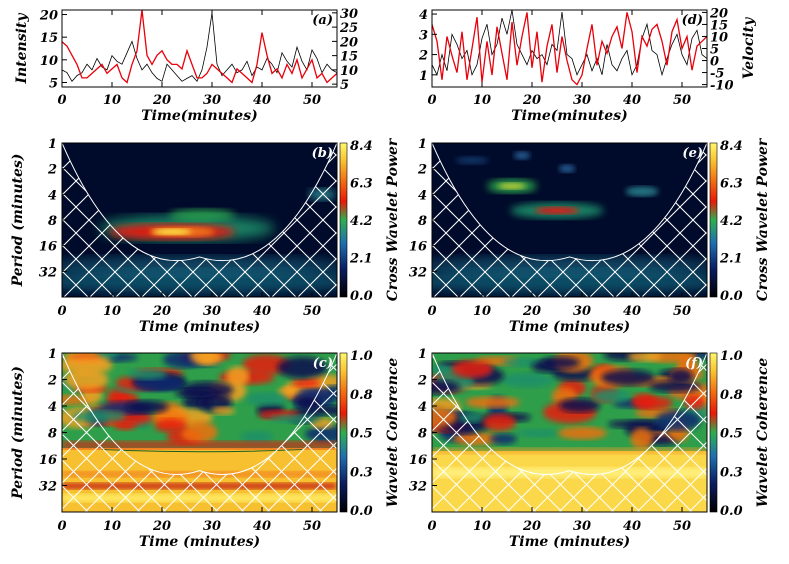  I want to click on y-tick-label: 32, so click(48, 487).